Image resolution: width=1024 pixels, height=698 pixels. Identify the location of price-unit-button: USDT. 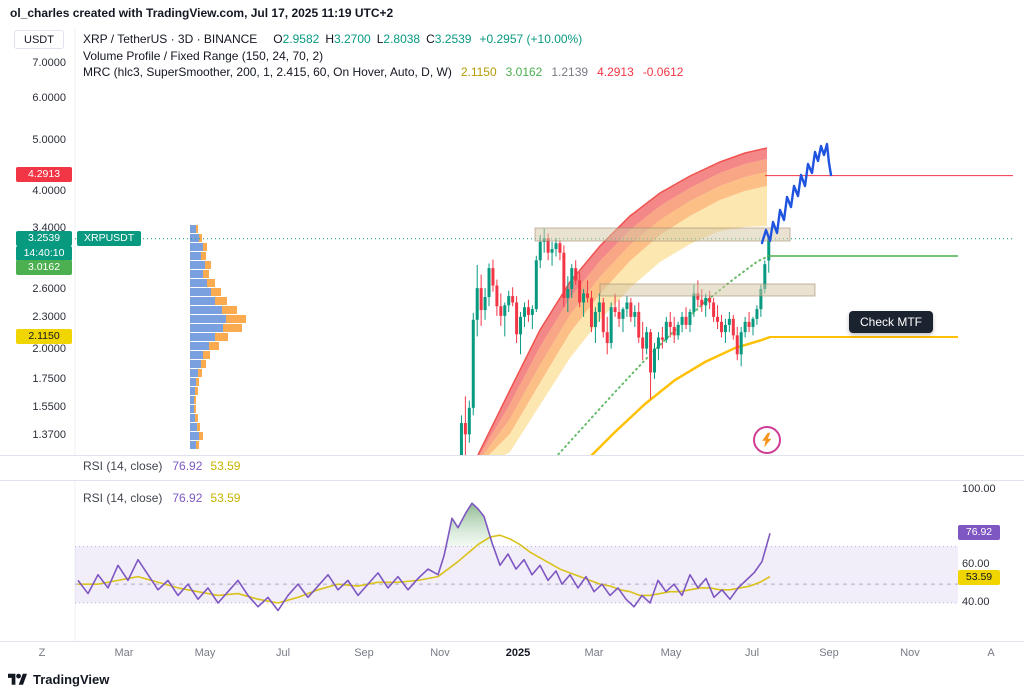
(39, 39).